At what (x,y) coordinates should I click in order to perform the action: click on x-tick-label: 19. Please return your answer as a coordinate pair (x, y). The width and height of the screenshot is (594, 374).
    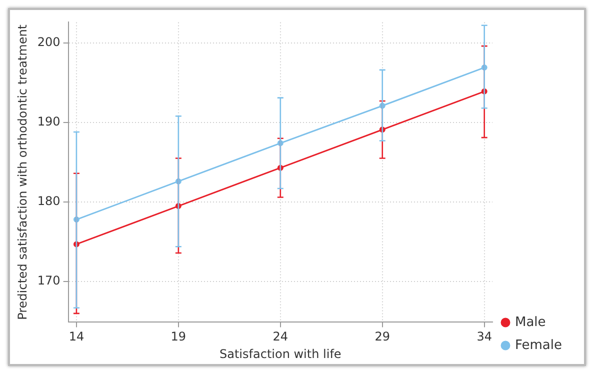
    Looking at the image, I should click on (178, 337).